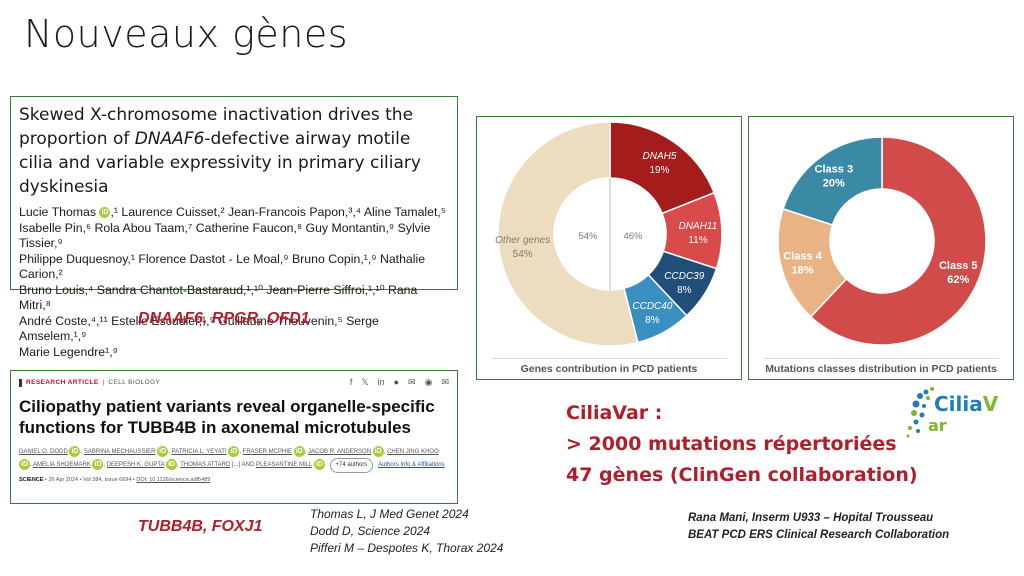 This screenshot has height=576, width=1024. I want to click on logo-text: V, so click(990, 404).